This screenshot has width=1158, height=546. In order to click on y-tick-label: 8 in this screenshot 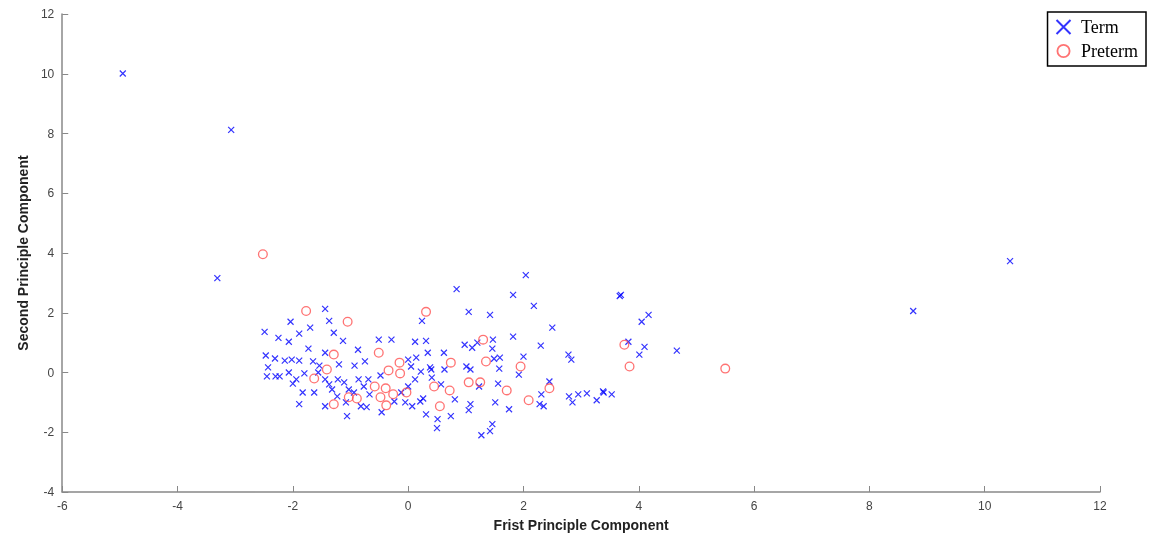, I will do `click(51, 133)`.